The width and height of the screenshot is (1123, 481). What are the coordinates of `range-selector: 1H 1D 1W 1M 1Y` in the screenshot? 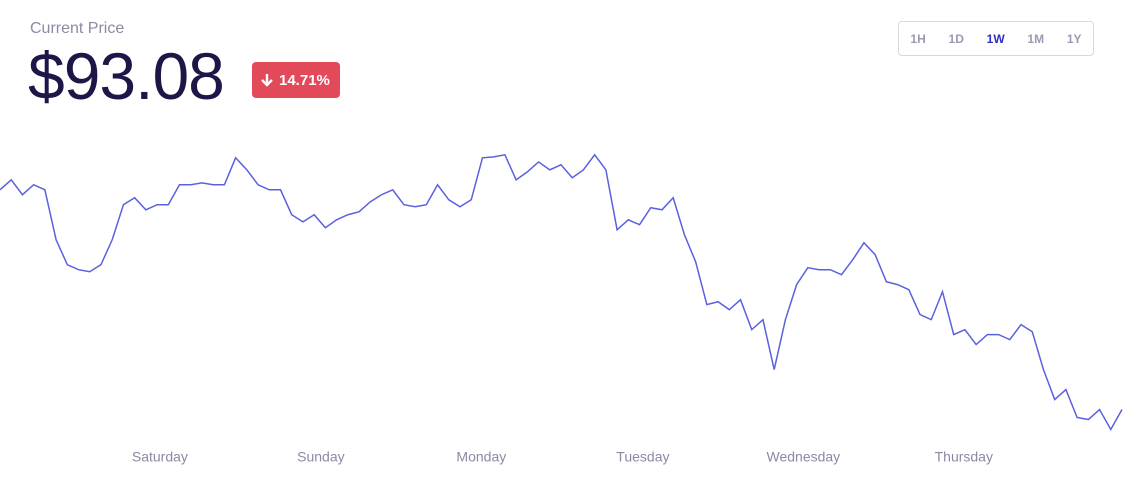 It's located at (996, 38).